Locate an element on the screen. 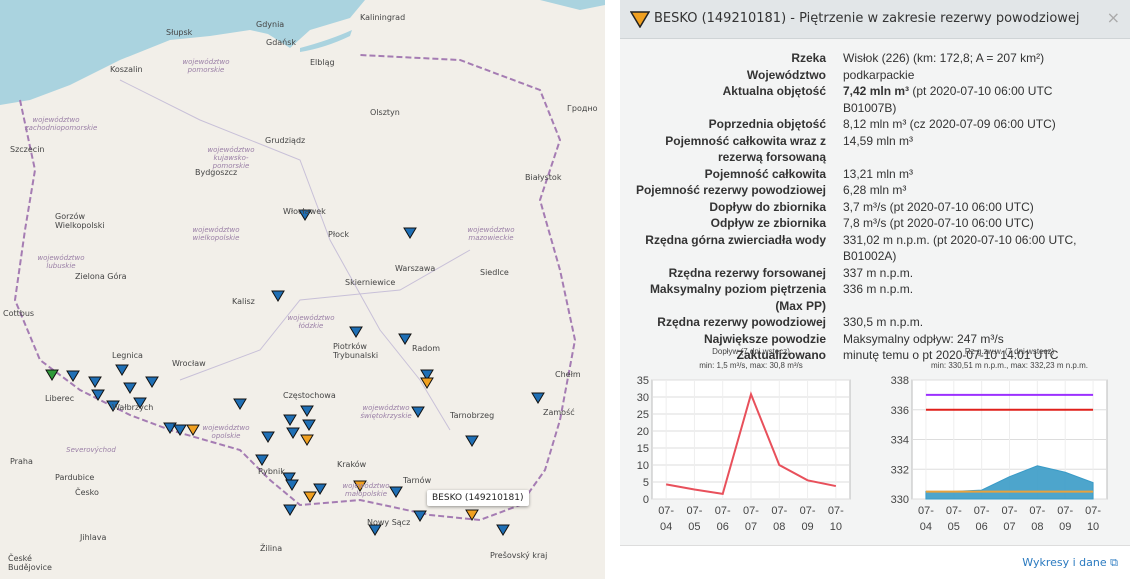 This screenshot has height=580, width=1130. city-label: Olsztyn is located at coordinates (385, 112).